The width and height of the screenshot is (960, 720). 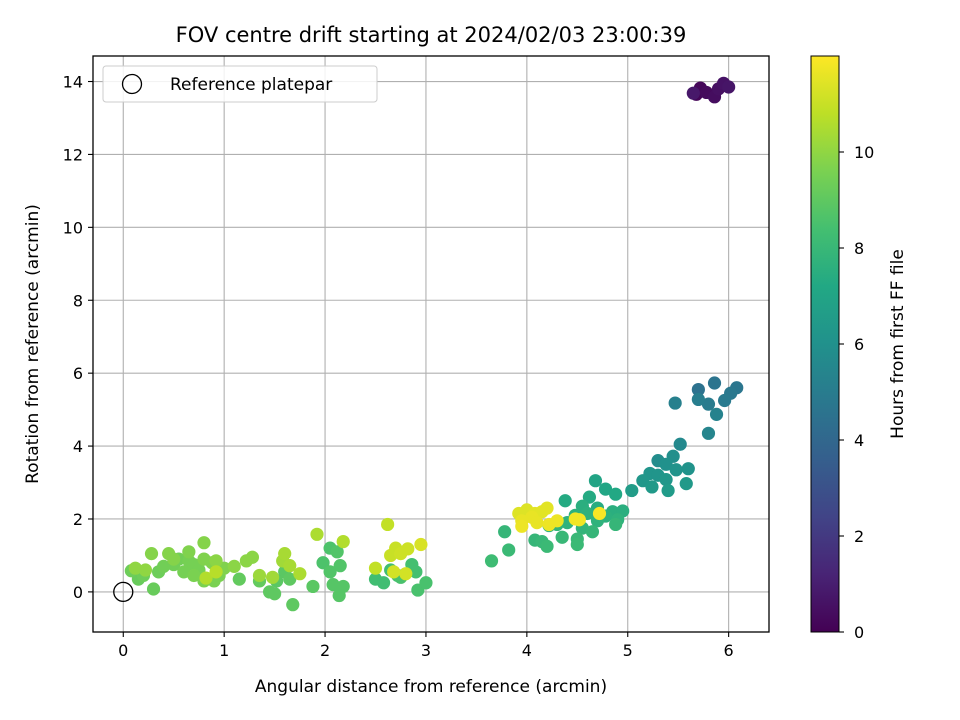 I want to click on legend: Reference platepar, so click(x=240, y=84).